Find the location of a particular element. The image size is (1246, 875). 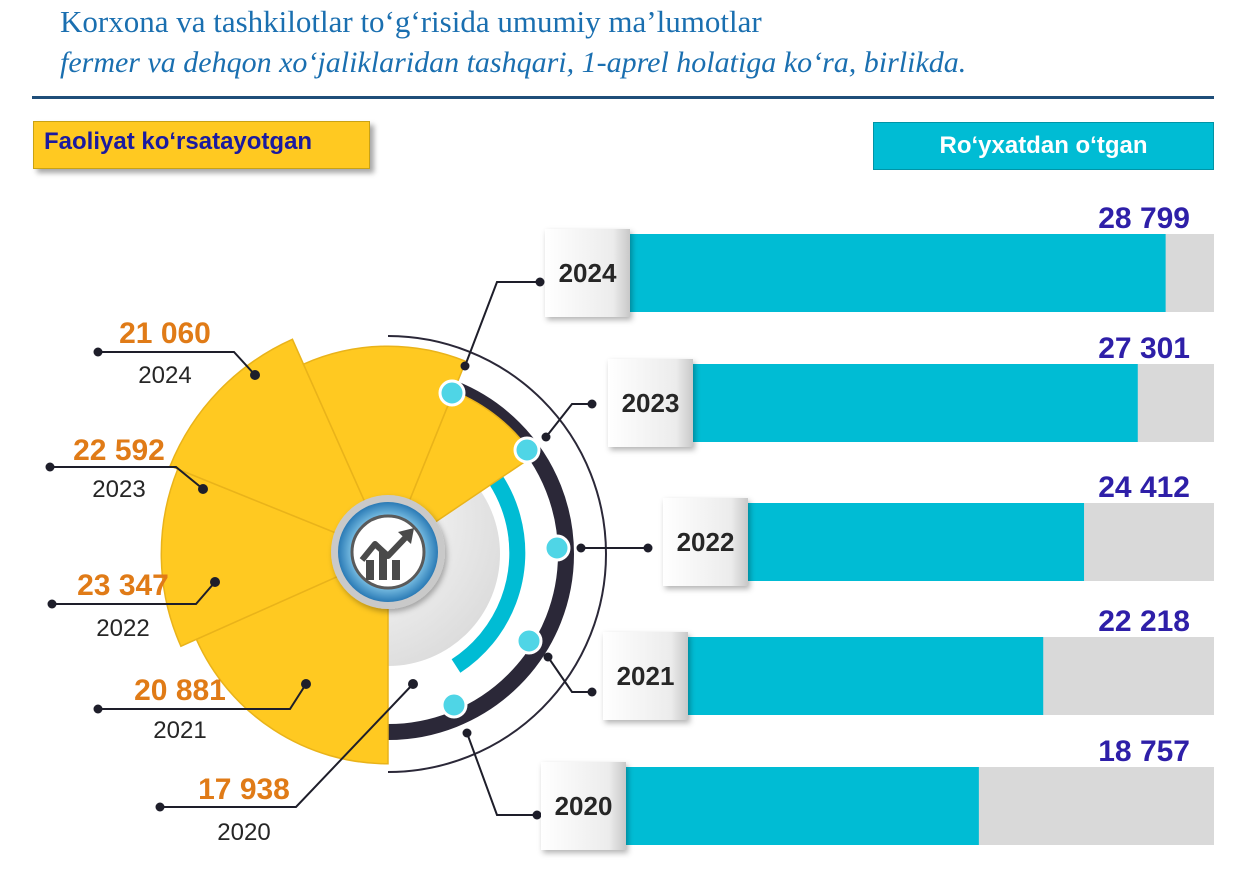

registered-value-2020: 18 757 is located at coordinates (1144, 751).